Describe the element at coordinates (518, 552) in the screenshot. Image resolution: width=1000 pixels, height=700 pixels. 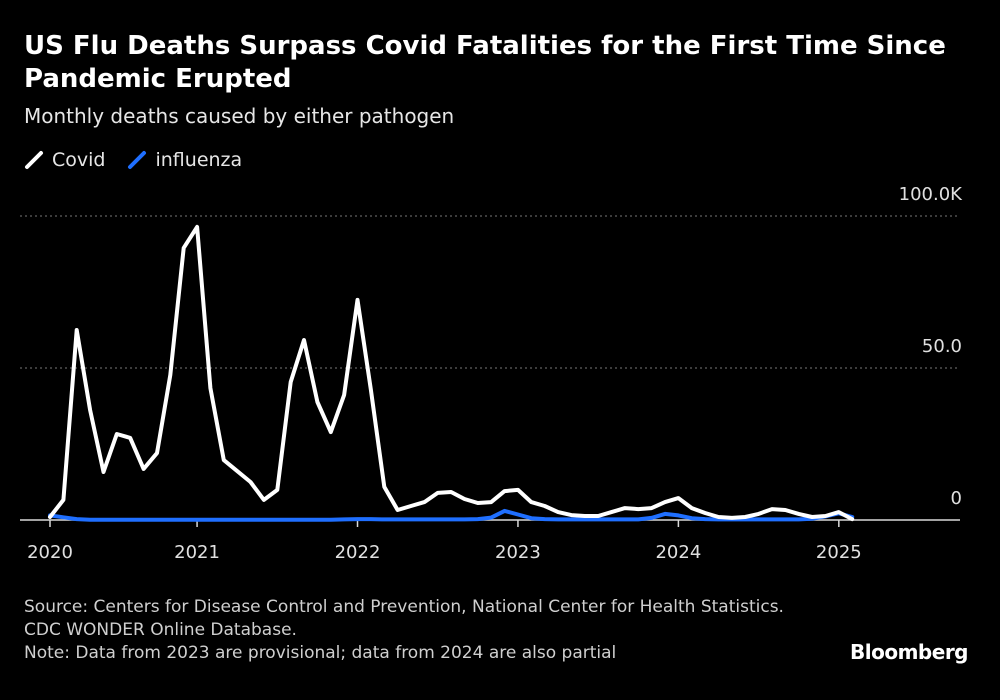
I see `x-tick-label: 2023` at that location.